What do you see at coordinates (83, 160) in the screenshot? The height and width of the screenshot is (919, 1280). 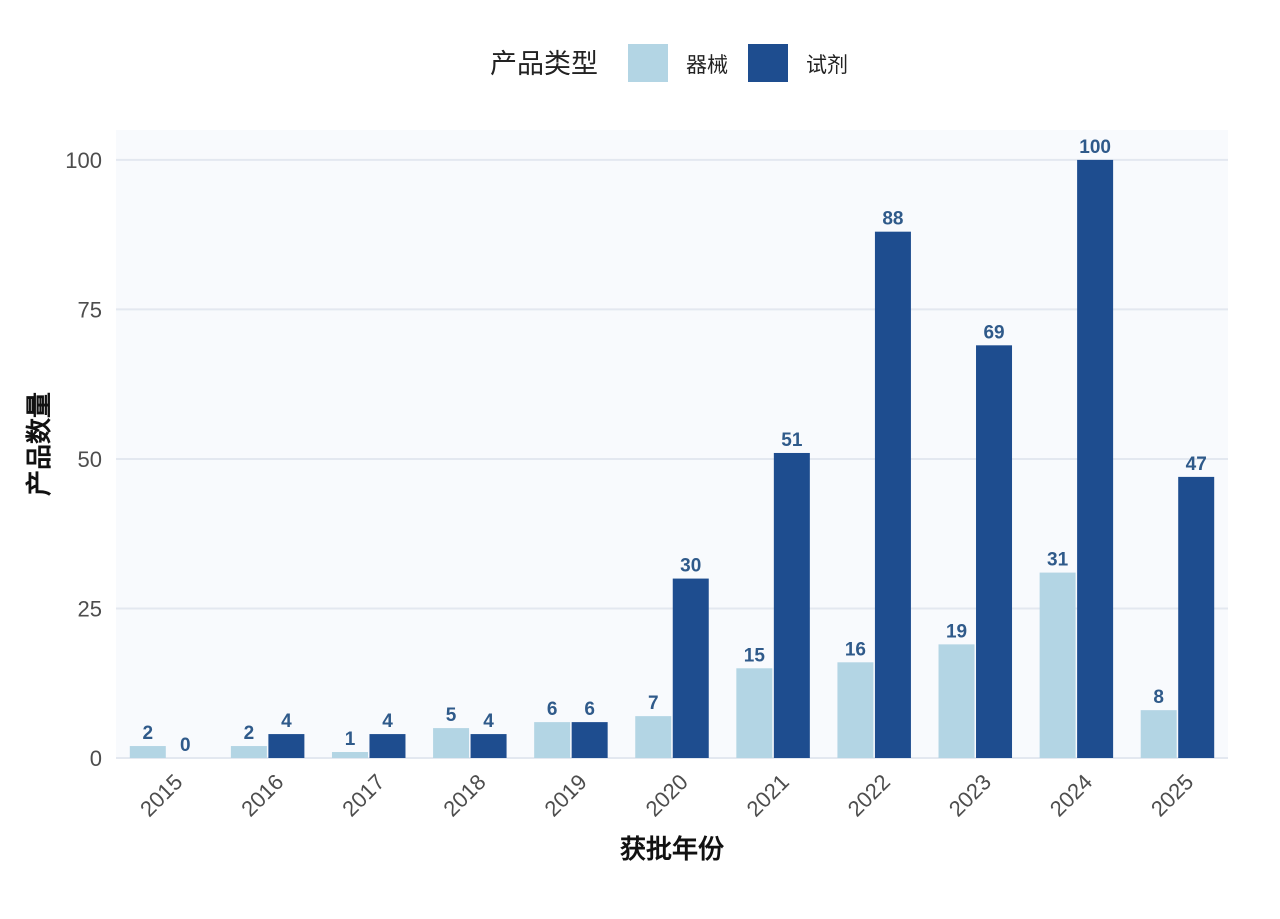 I see `y-tick-label: 100` at bounding box center [83, 160].